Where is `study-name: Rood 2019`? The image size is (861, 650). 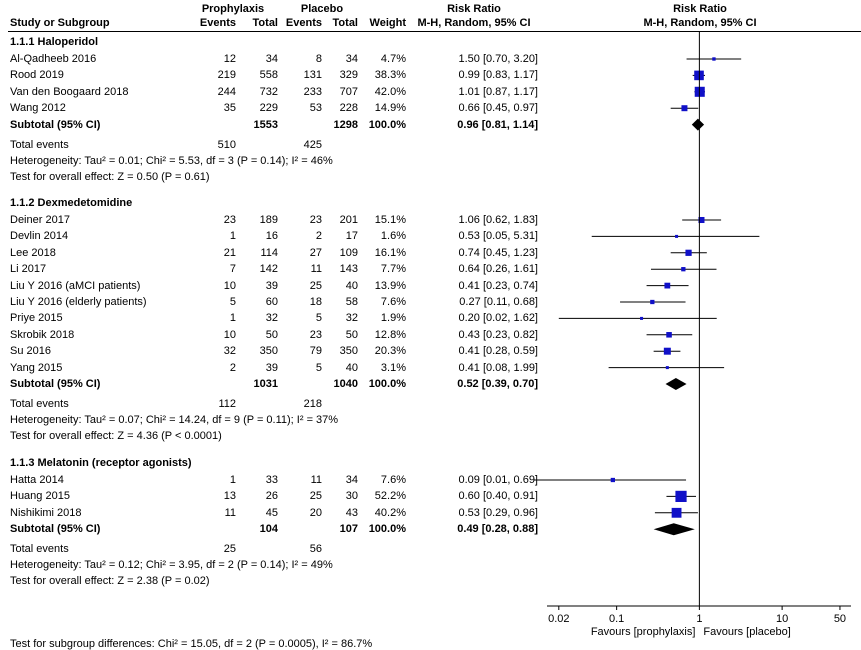
study-name: Rood 2019 is located at coordinates (37, 75).